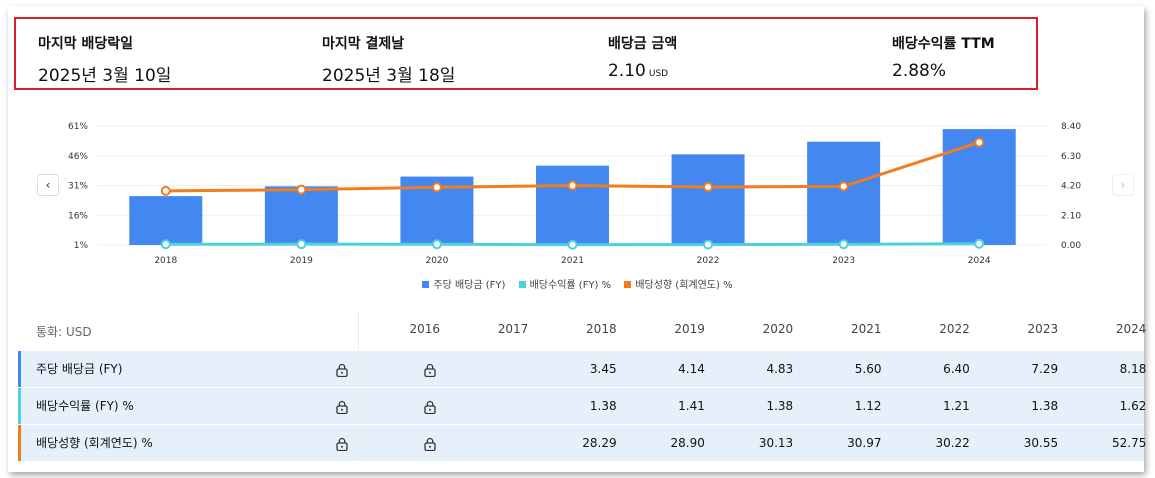  What do you see at coordinates (952, 443) in the screenshot?
I see `table-cell: 30.22` at bounding box center [952, 443].